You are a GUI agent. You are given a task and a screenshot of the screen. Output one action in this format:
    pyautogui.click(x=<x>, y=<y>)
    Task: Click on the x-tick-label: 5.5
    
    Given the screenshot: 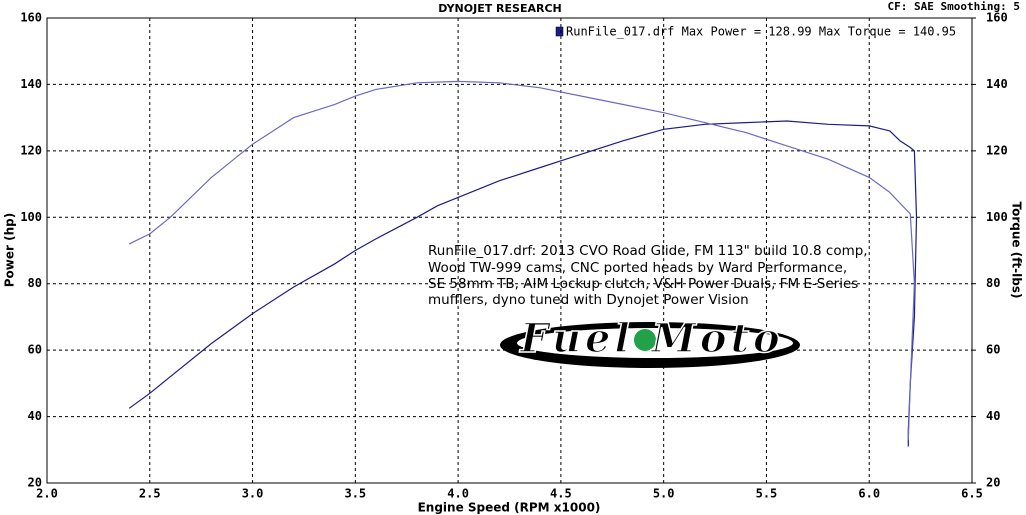 What is the action you would take?
    pyautogui.click(x=767, y=494)
    